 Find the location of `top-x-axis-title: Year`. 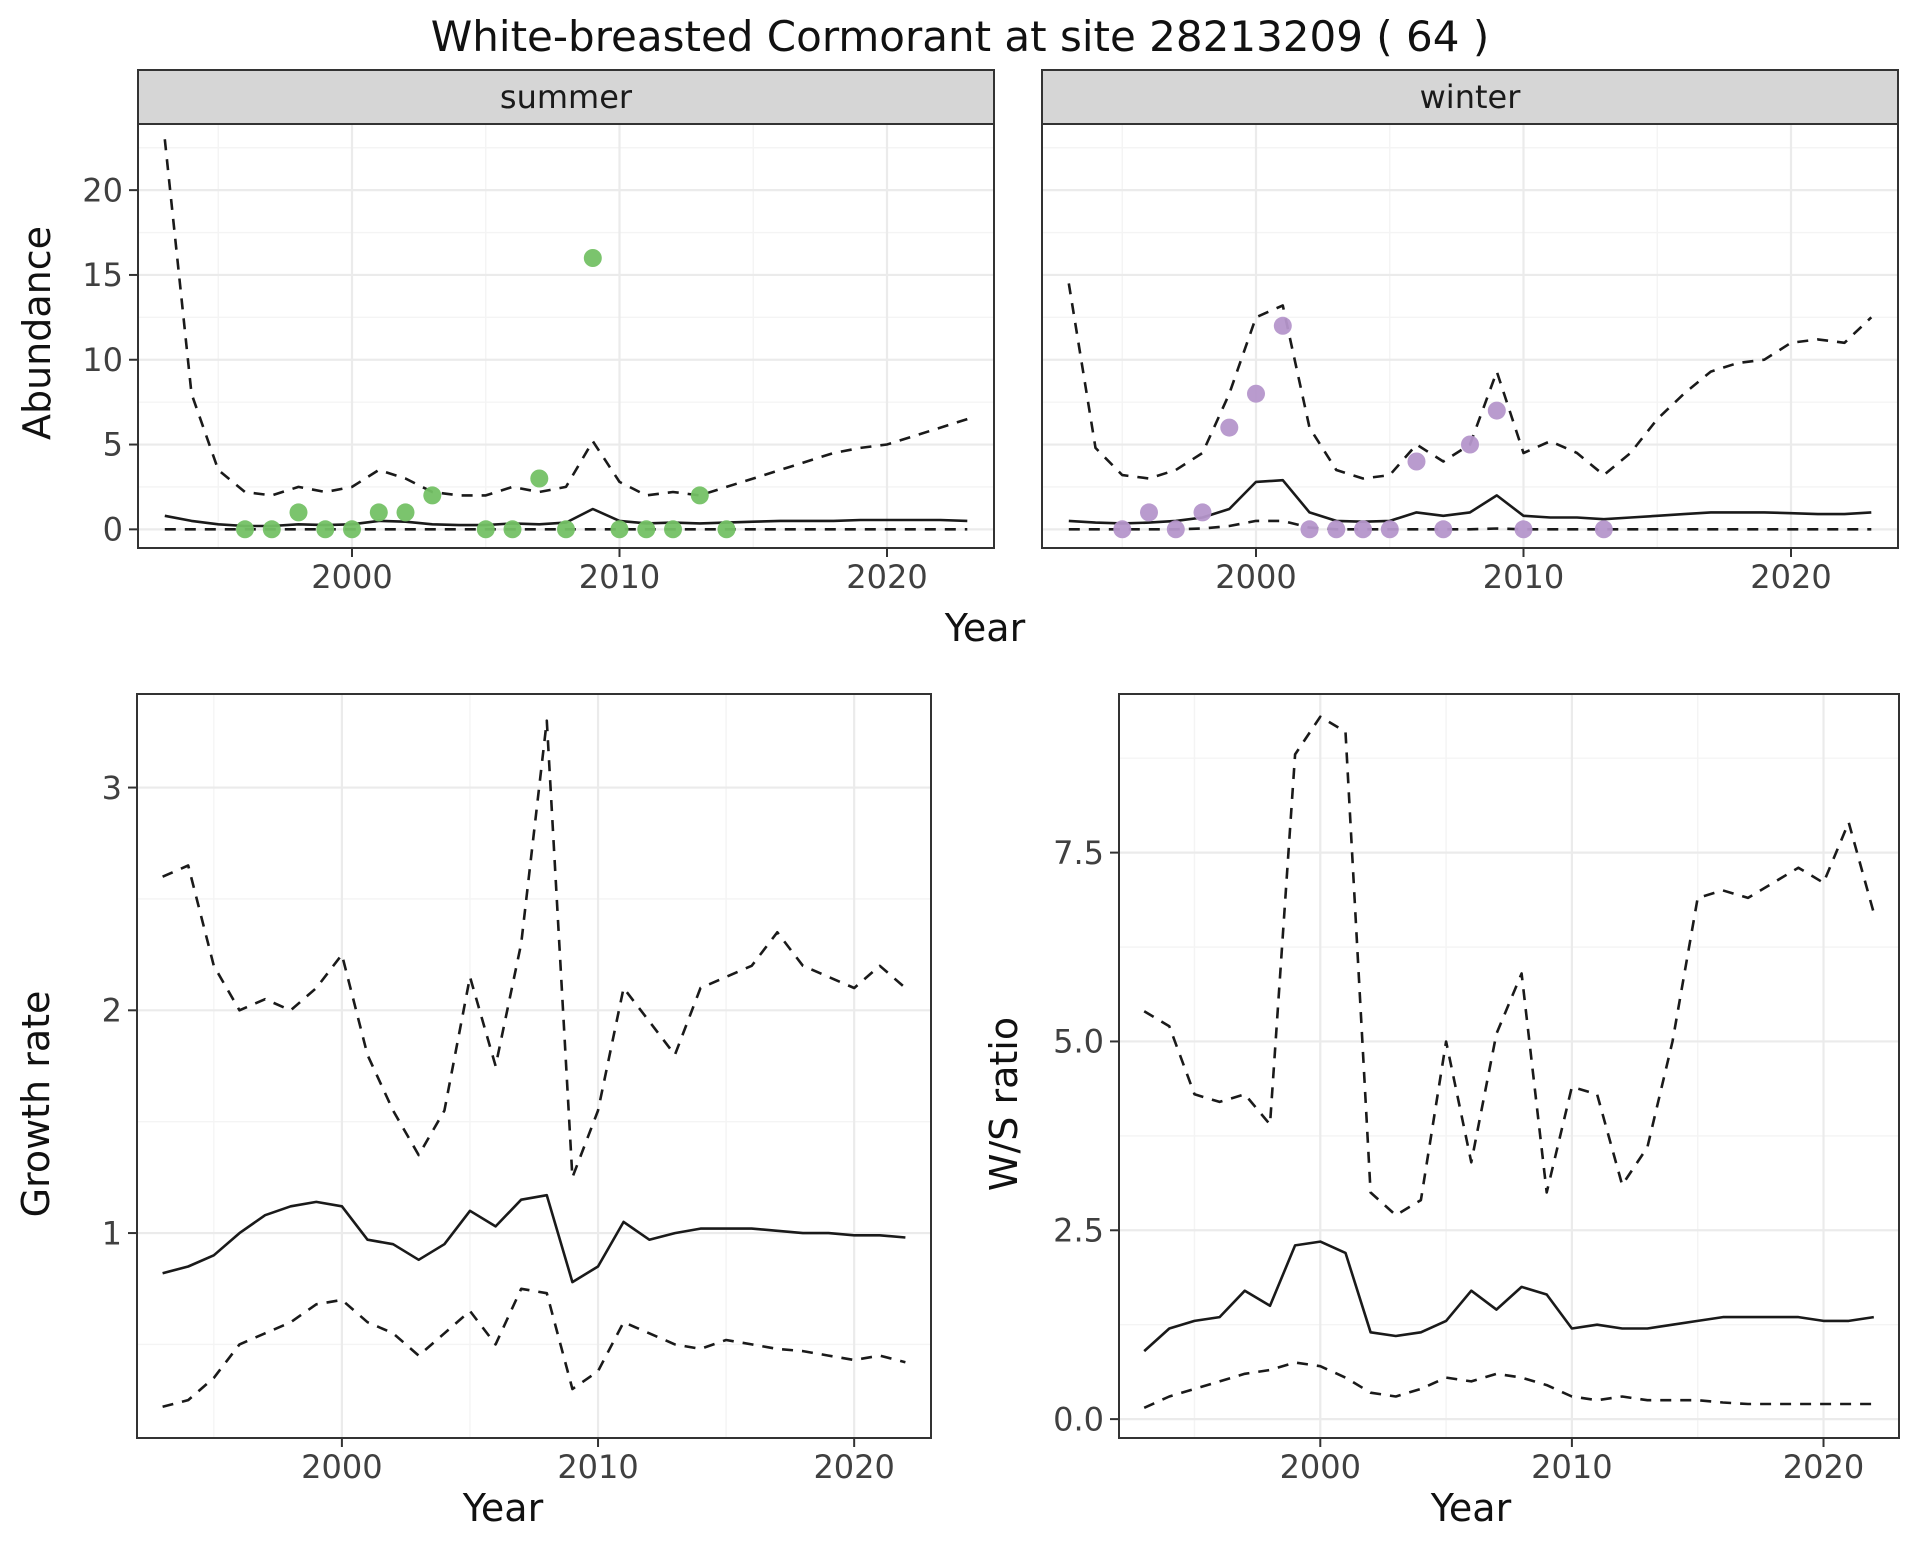

top-x-axis-title: Year is located at coordinates (960, 626).